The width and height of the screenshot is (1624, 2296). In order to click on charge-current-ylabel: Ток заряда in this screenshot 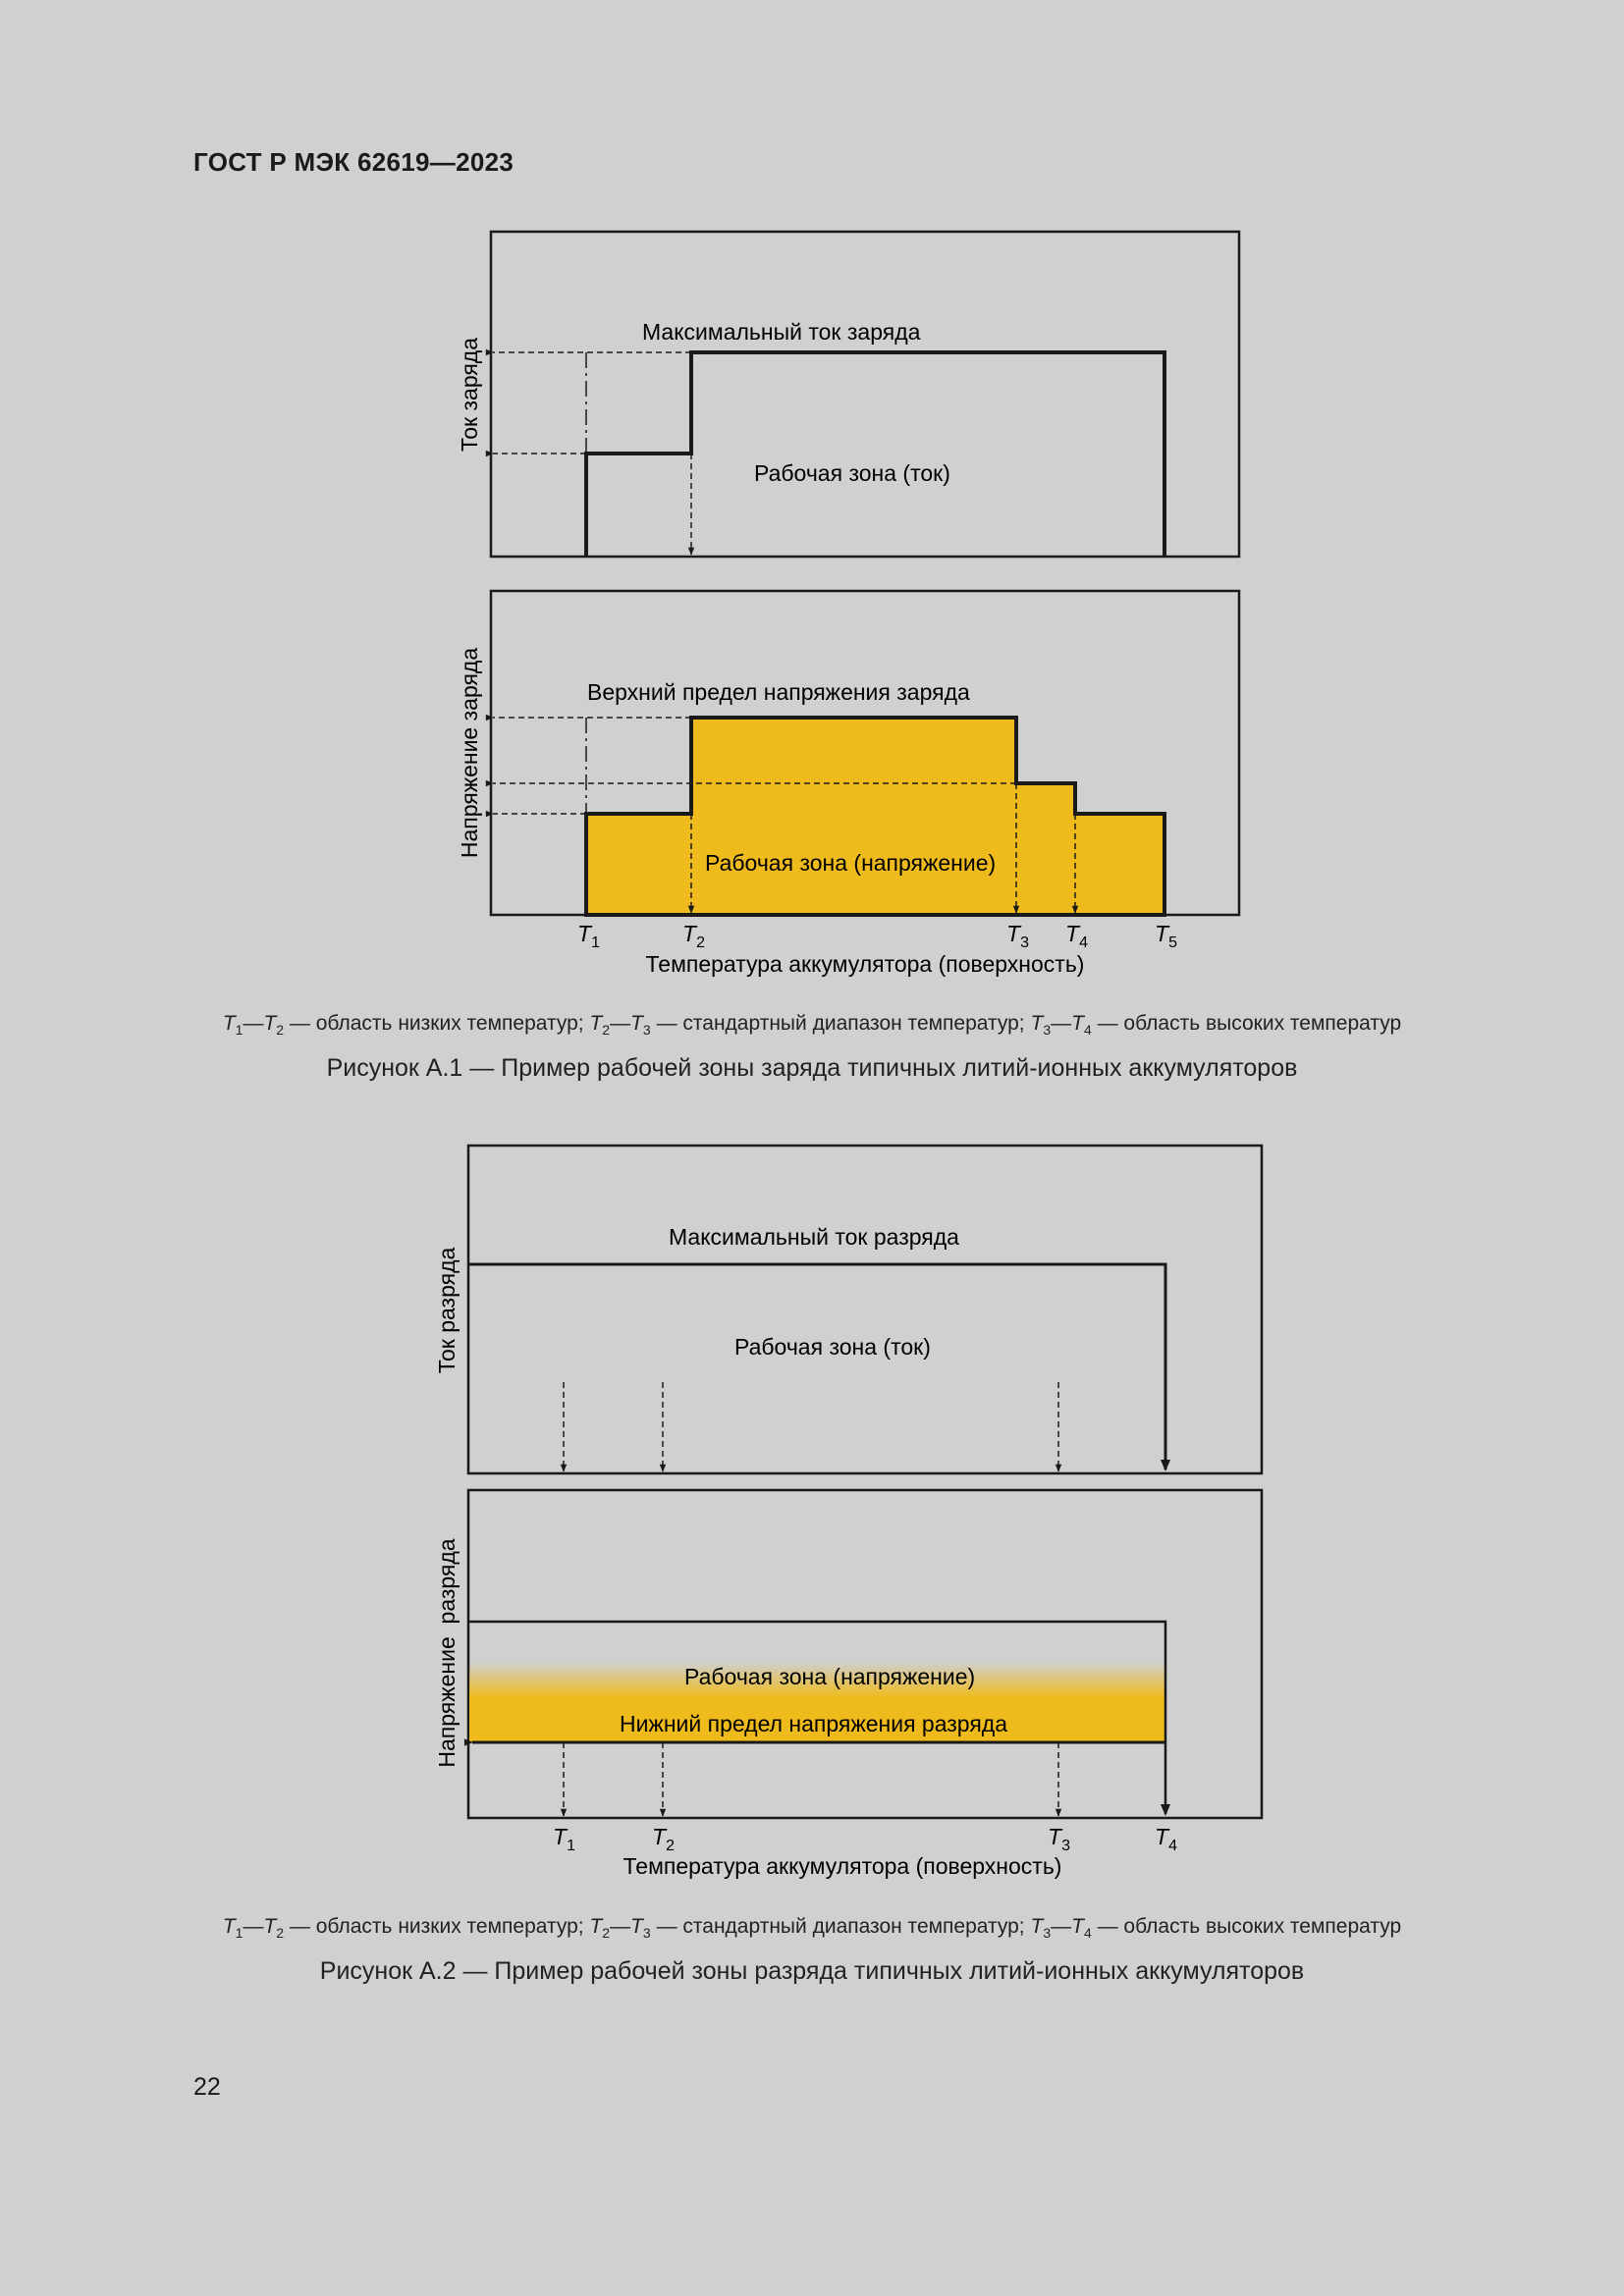, I will do `click(469, 395)`.